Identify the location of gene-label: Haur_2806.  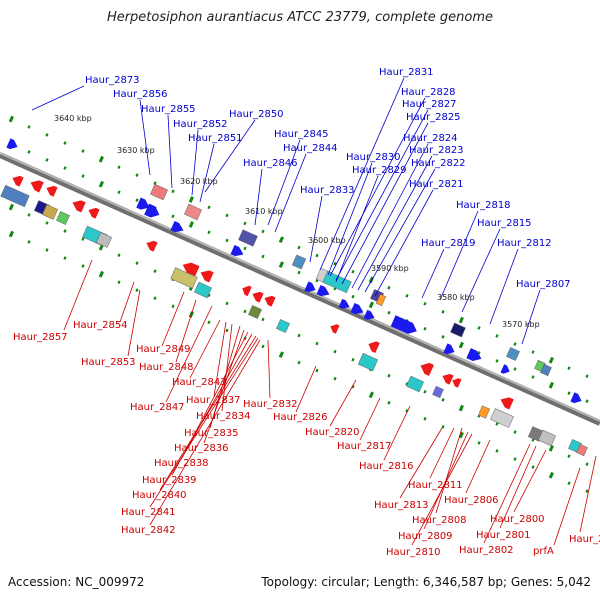
(471, 500).